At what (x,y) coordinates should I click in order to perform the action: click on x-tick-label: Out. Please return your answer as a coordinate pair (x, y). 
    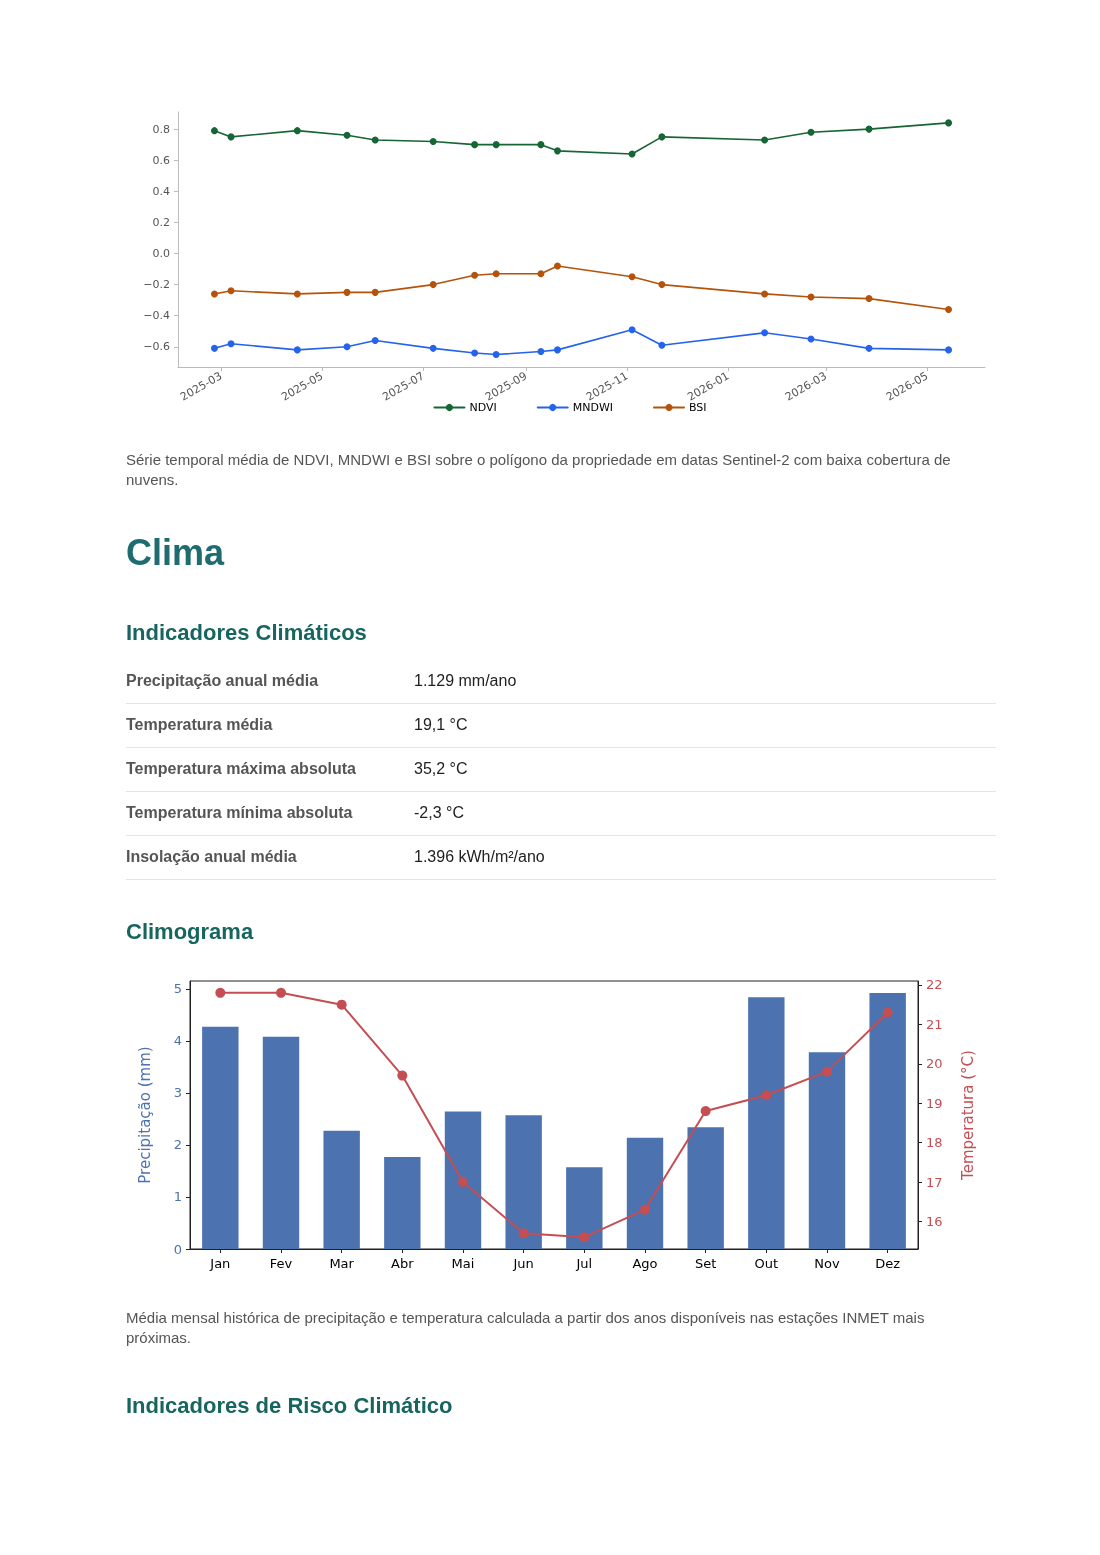
    Looking at the image, I should click on (766, 1263).